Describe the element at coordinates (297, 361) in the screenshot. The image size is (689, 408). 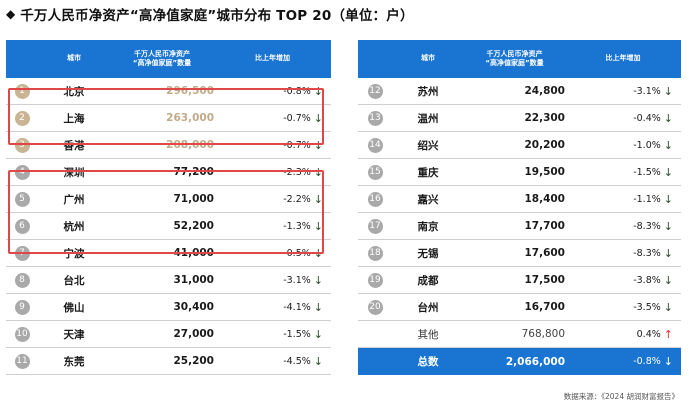
I see `change-value: -4.5%` at that location.